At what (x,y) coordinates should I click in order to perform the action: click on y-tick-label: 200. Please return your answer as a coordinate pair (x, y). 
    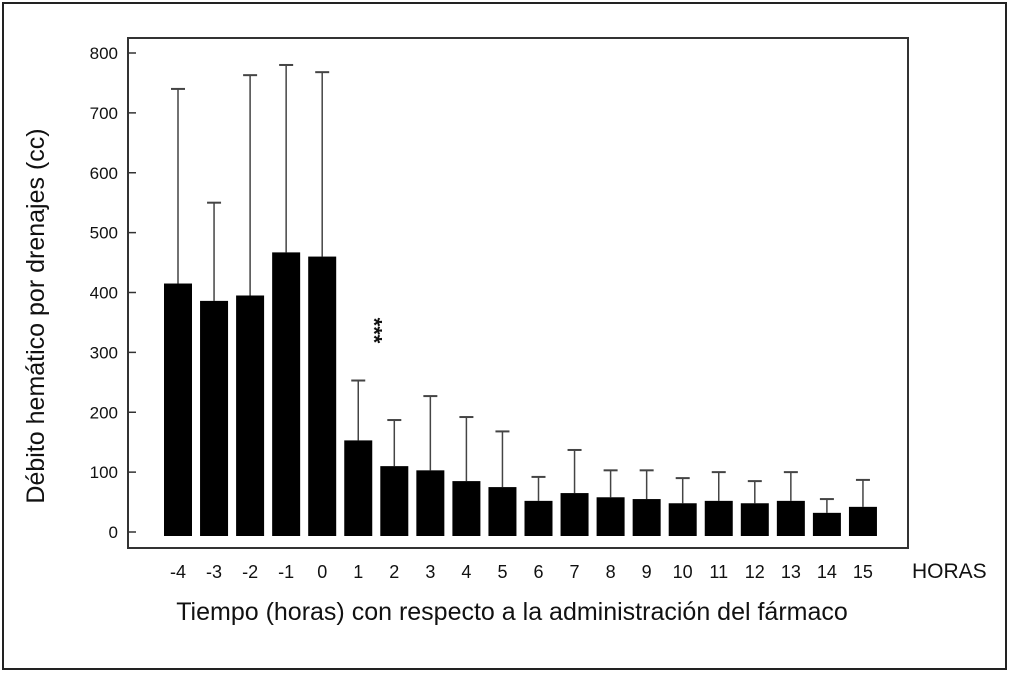
    Looking at the image, I should click on (104, 412).